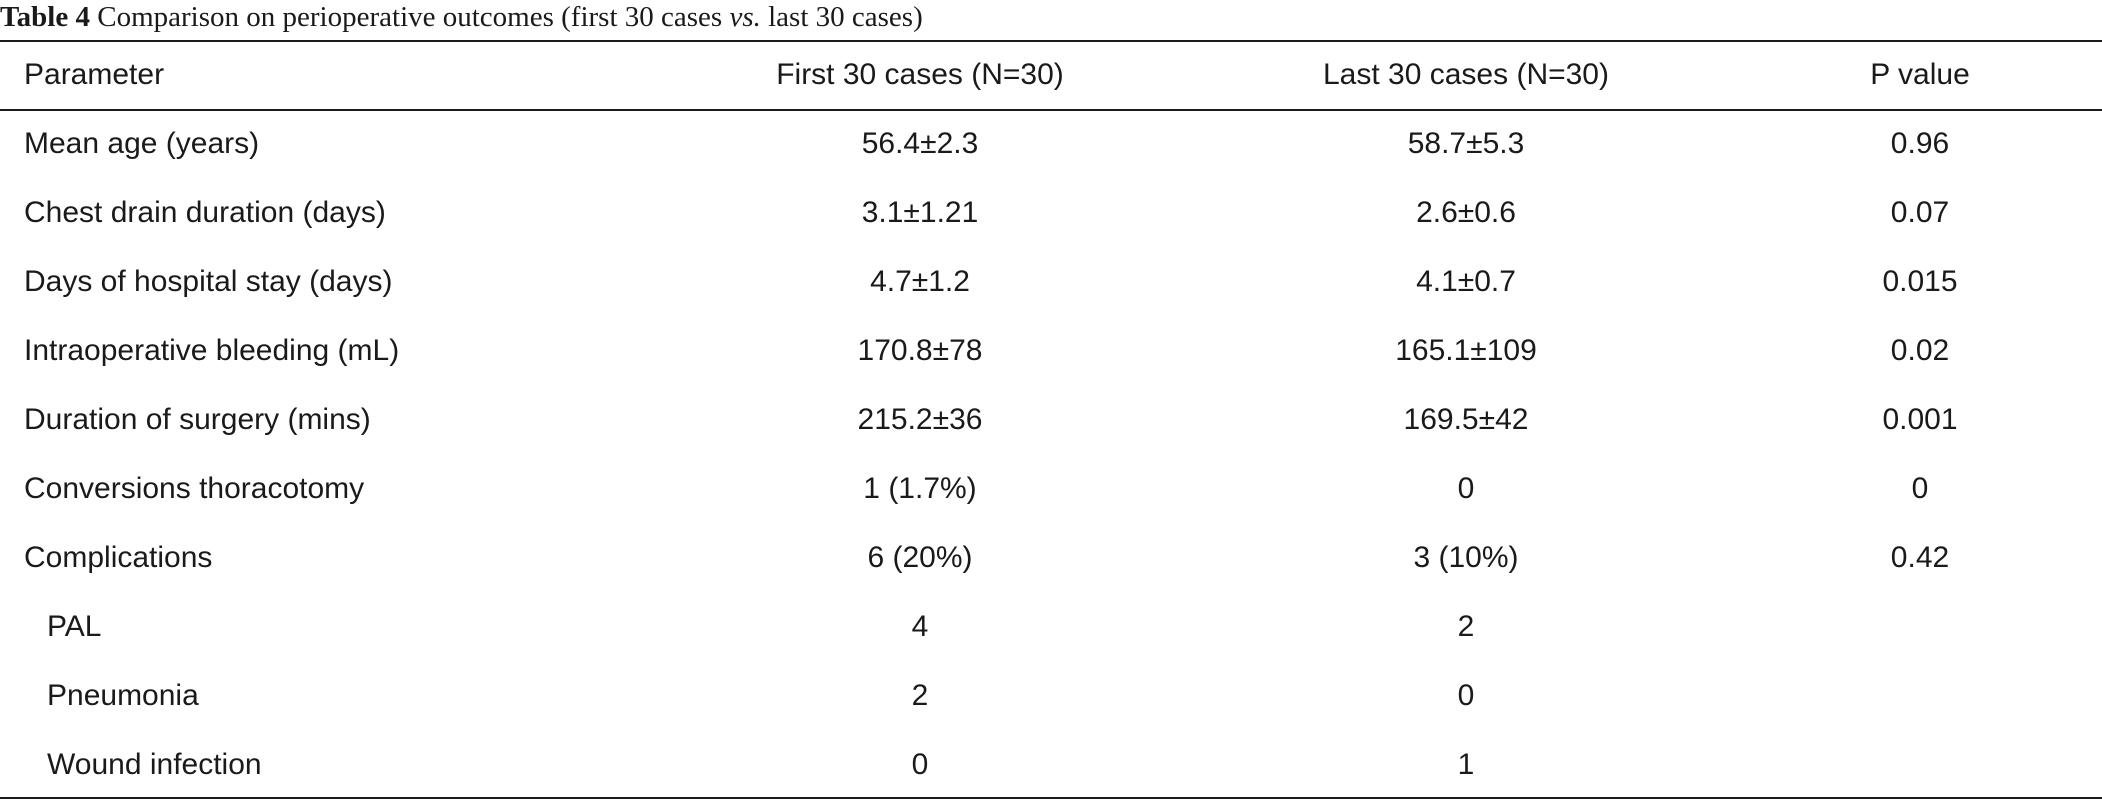 This screenshot has width=2102, height=800. Describe the element at coordinates (920, 74) in the screenshot. I see `header-first-30: First 30 cases (N=30)` at that location.